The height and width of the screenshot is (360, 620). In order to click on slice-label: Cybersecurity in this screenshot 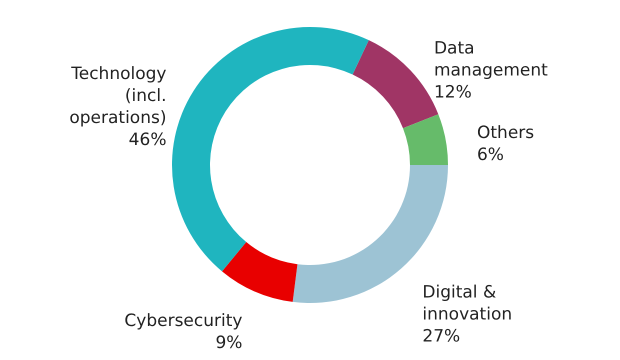, I will do `click(183, 321)`.